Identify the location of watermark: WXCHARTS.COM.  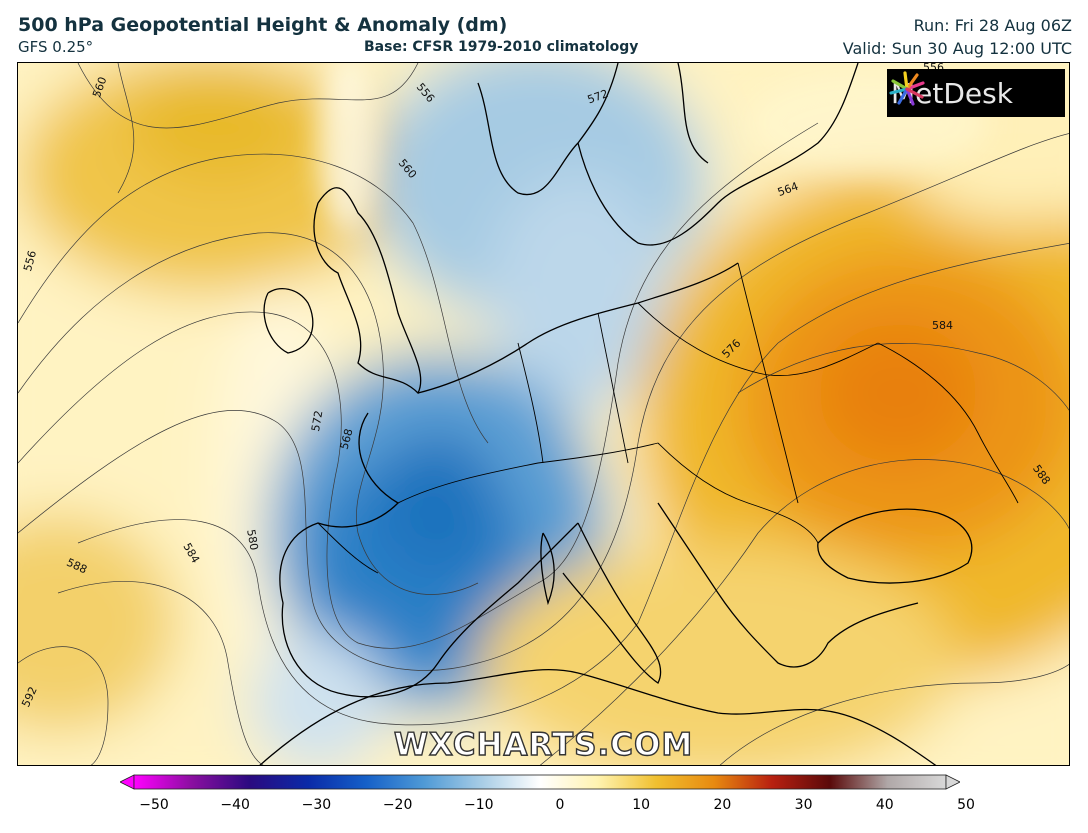
(543, 744).